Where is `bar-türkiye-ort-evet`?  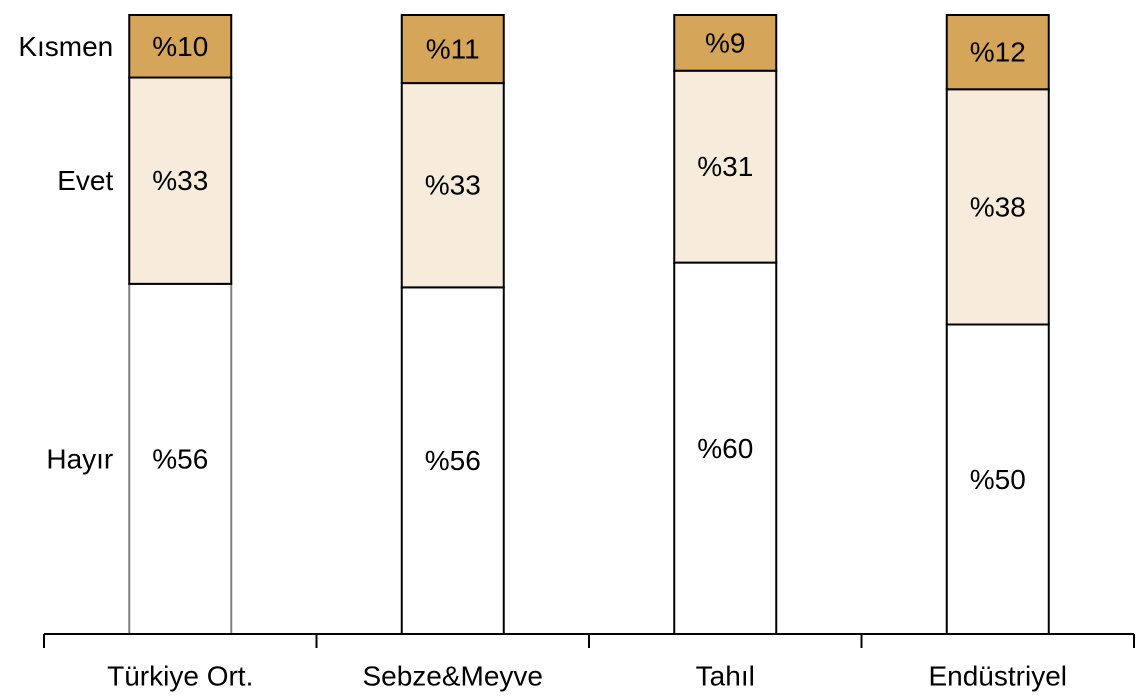
bar-türkiye-ort-evet is located at coordinates (180, 180).